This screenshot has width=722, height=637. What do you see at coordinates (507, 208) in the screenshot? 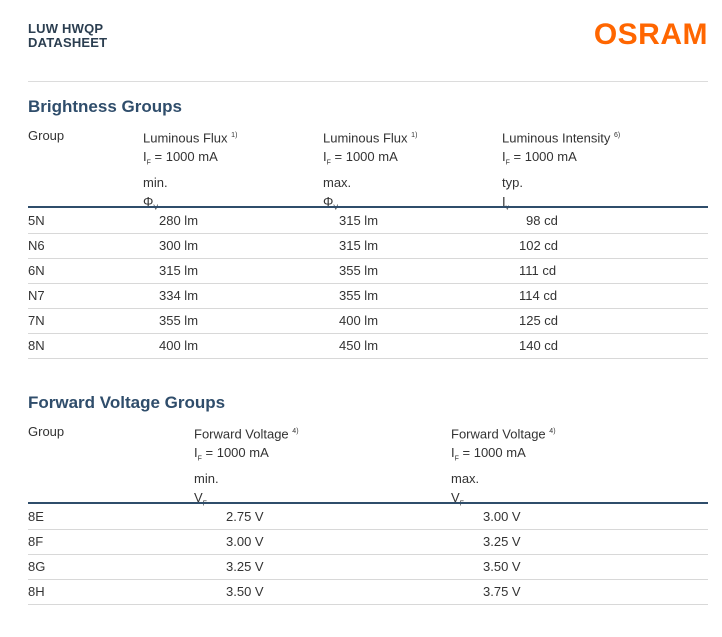
I see `header-text: v` at bounding box center [507, 208].